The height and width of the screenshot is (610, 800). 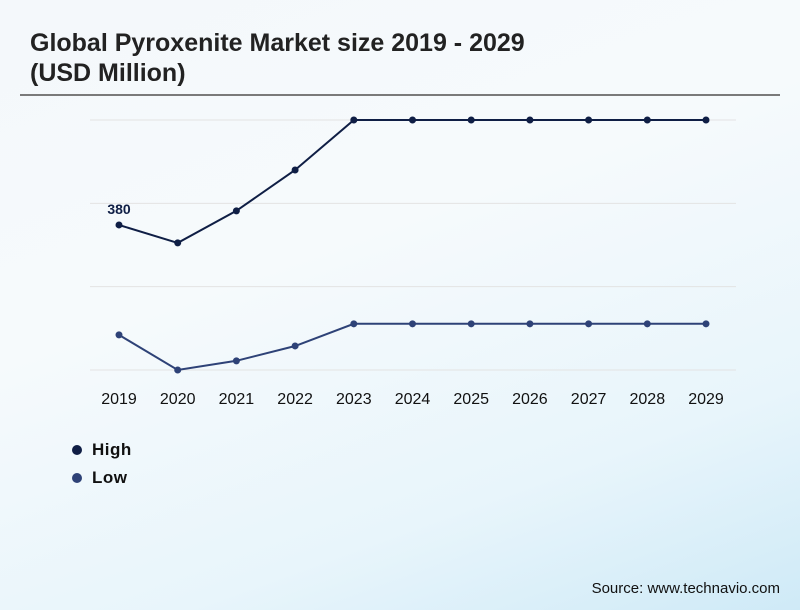 What do you see at coordinates (589, 399) in the screenshot?
I see `x-tick-label: 2027` at bounding box center [589, 399].